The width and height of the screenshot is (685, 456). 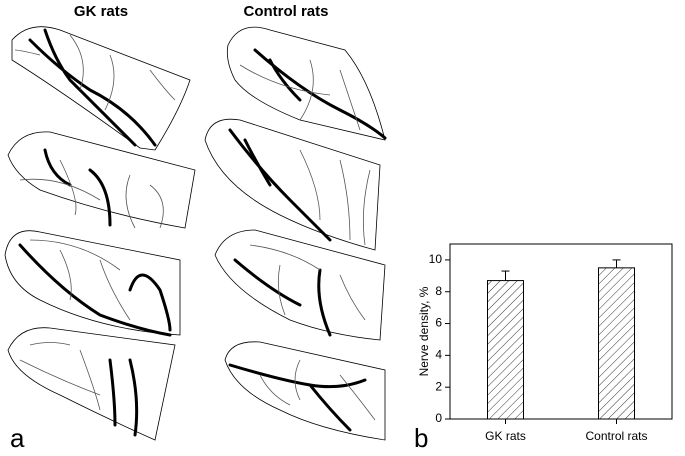 I want to click on y-tick-label: 4, so click(x=438, y=355).